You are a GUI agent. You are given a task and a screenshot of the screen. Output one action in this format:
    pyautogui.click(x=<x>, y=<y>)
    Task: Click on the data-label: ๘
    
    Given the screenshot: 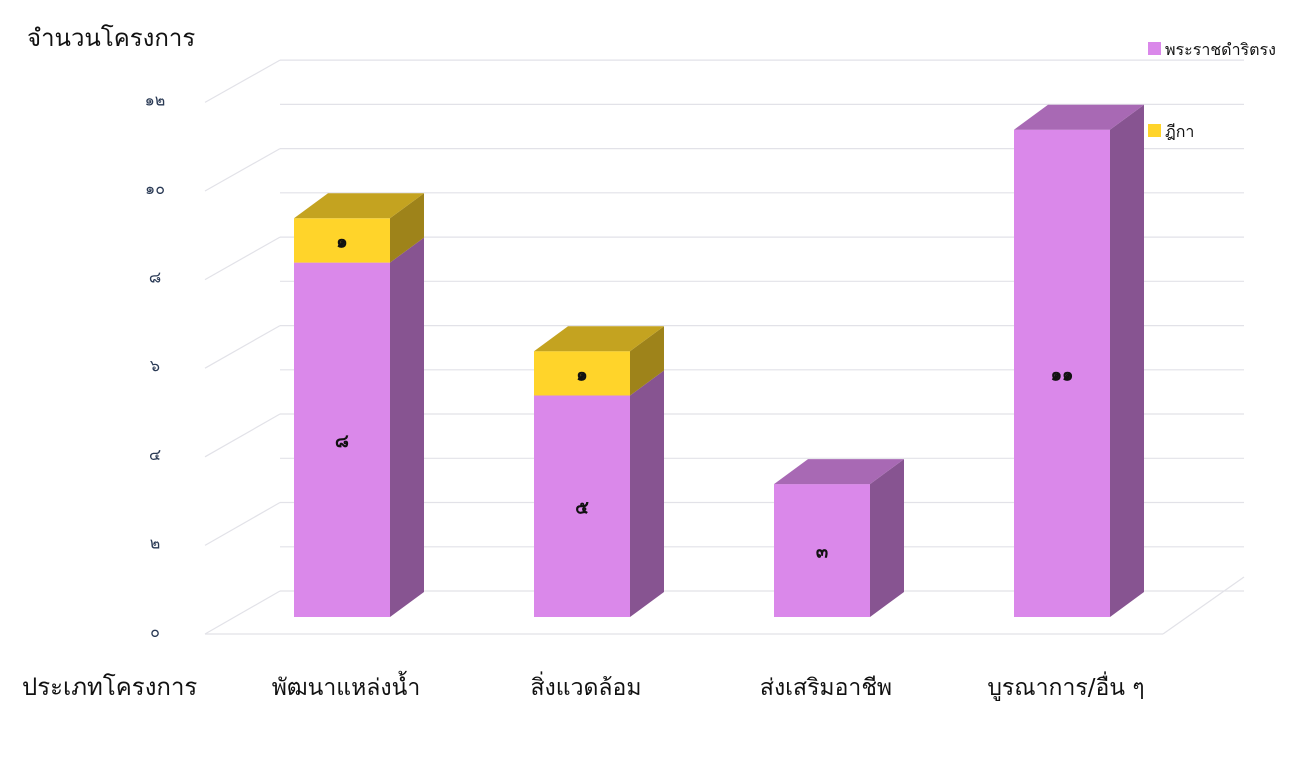 What is the action you would take?
    pyautogui.click(x=342, y=441)
    